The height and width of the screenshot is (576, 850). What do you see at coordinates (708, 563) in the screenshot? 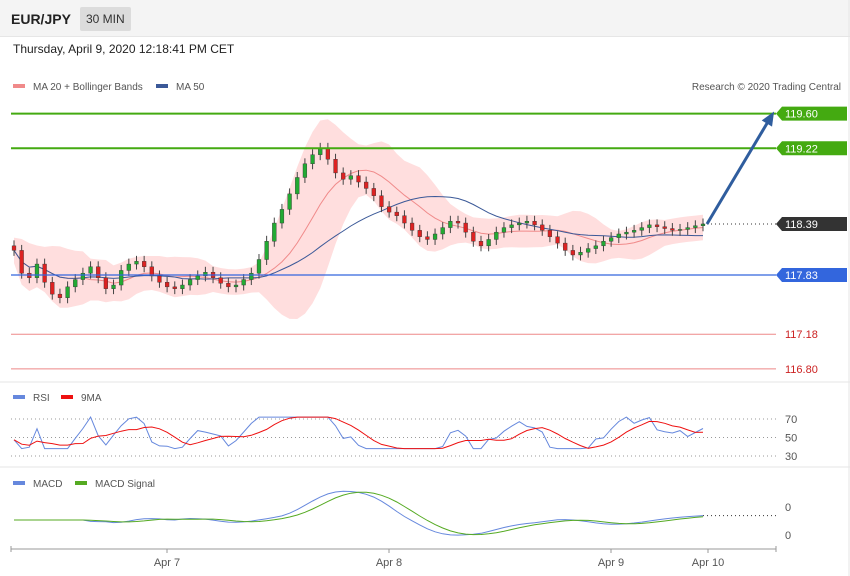
I see `x-tick-label: Apr 10` at bounding box center [708, 563].